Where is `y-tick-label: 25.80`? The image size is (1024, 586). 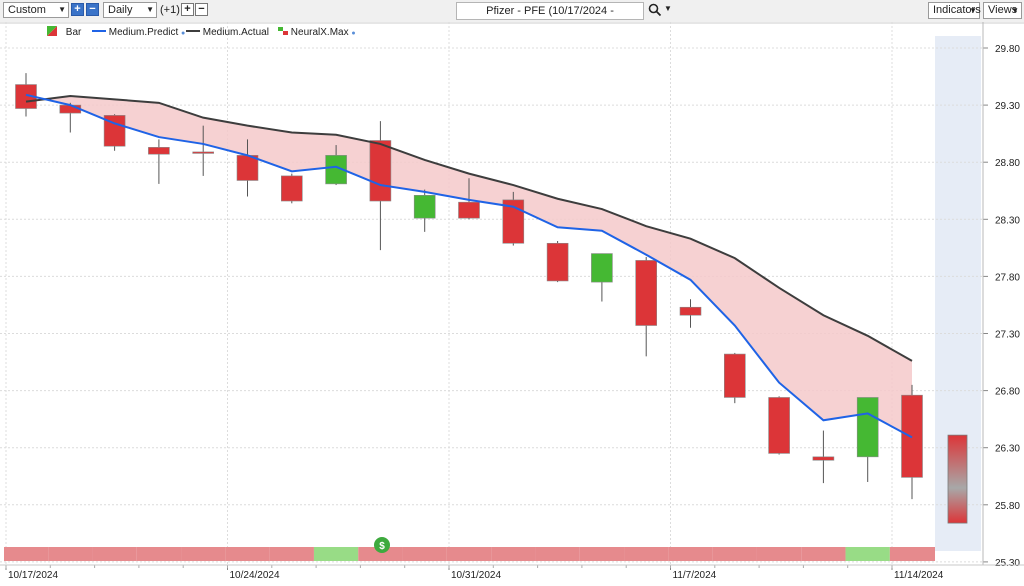 y-tick-label: 25.80 is located at coordinates (1007, 506).